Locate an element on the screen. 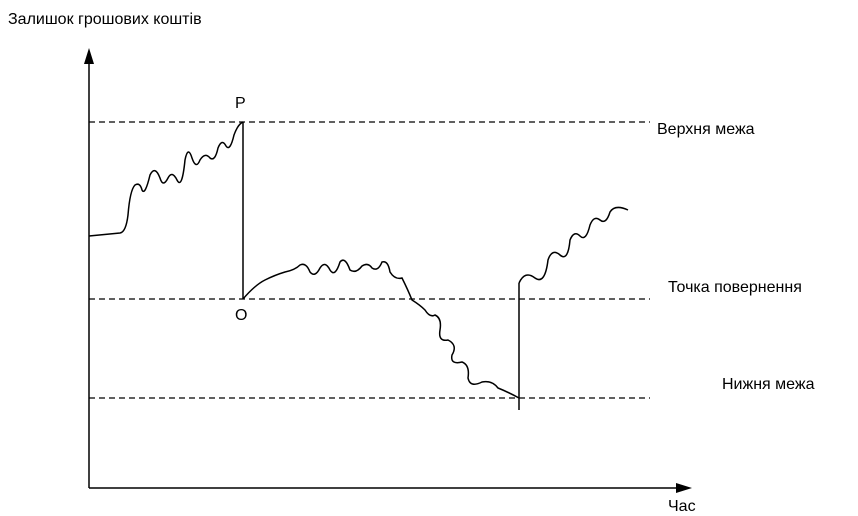 The height and width of the screenshot is (516, 858). y-axis-arrow is located at coordinates (89, 56).